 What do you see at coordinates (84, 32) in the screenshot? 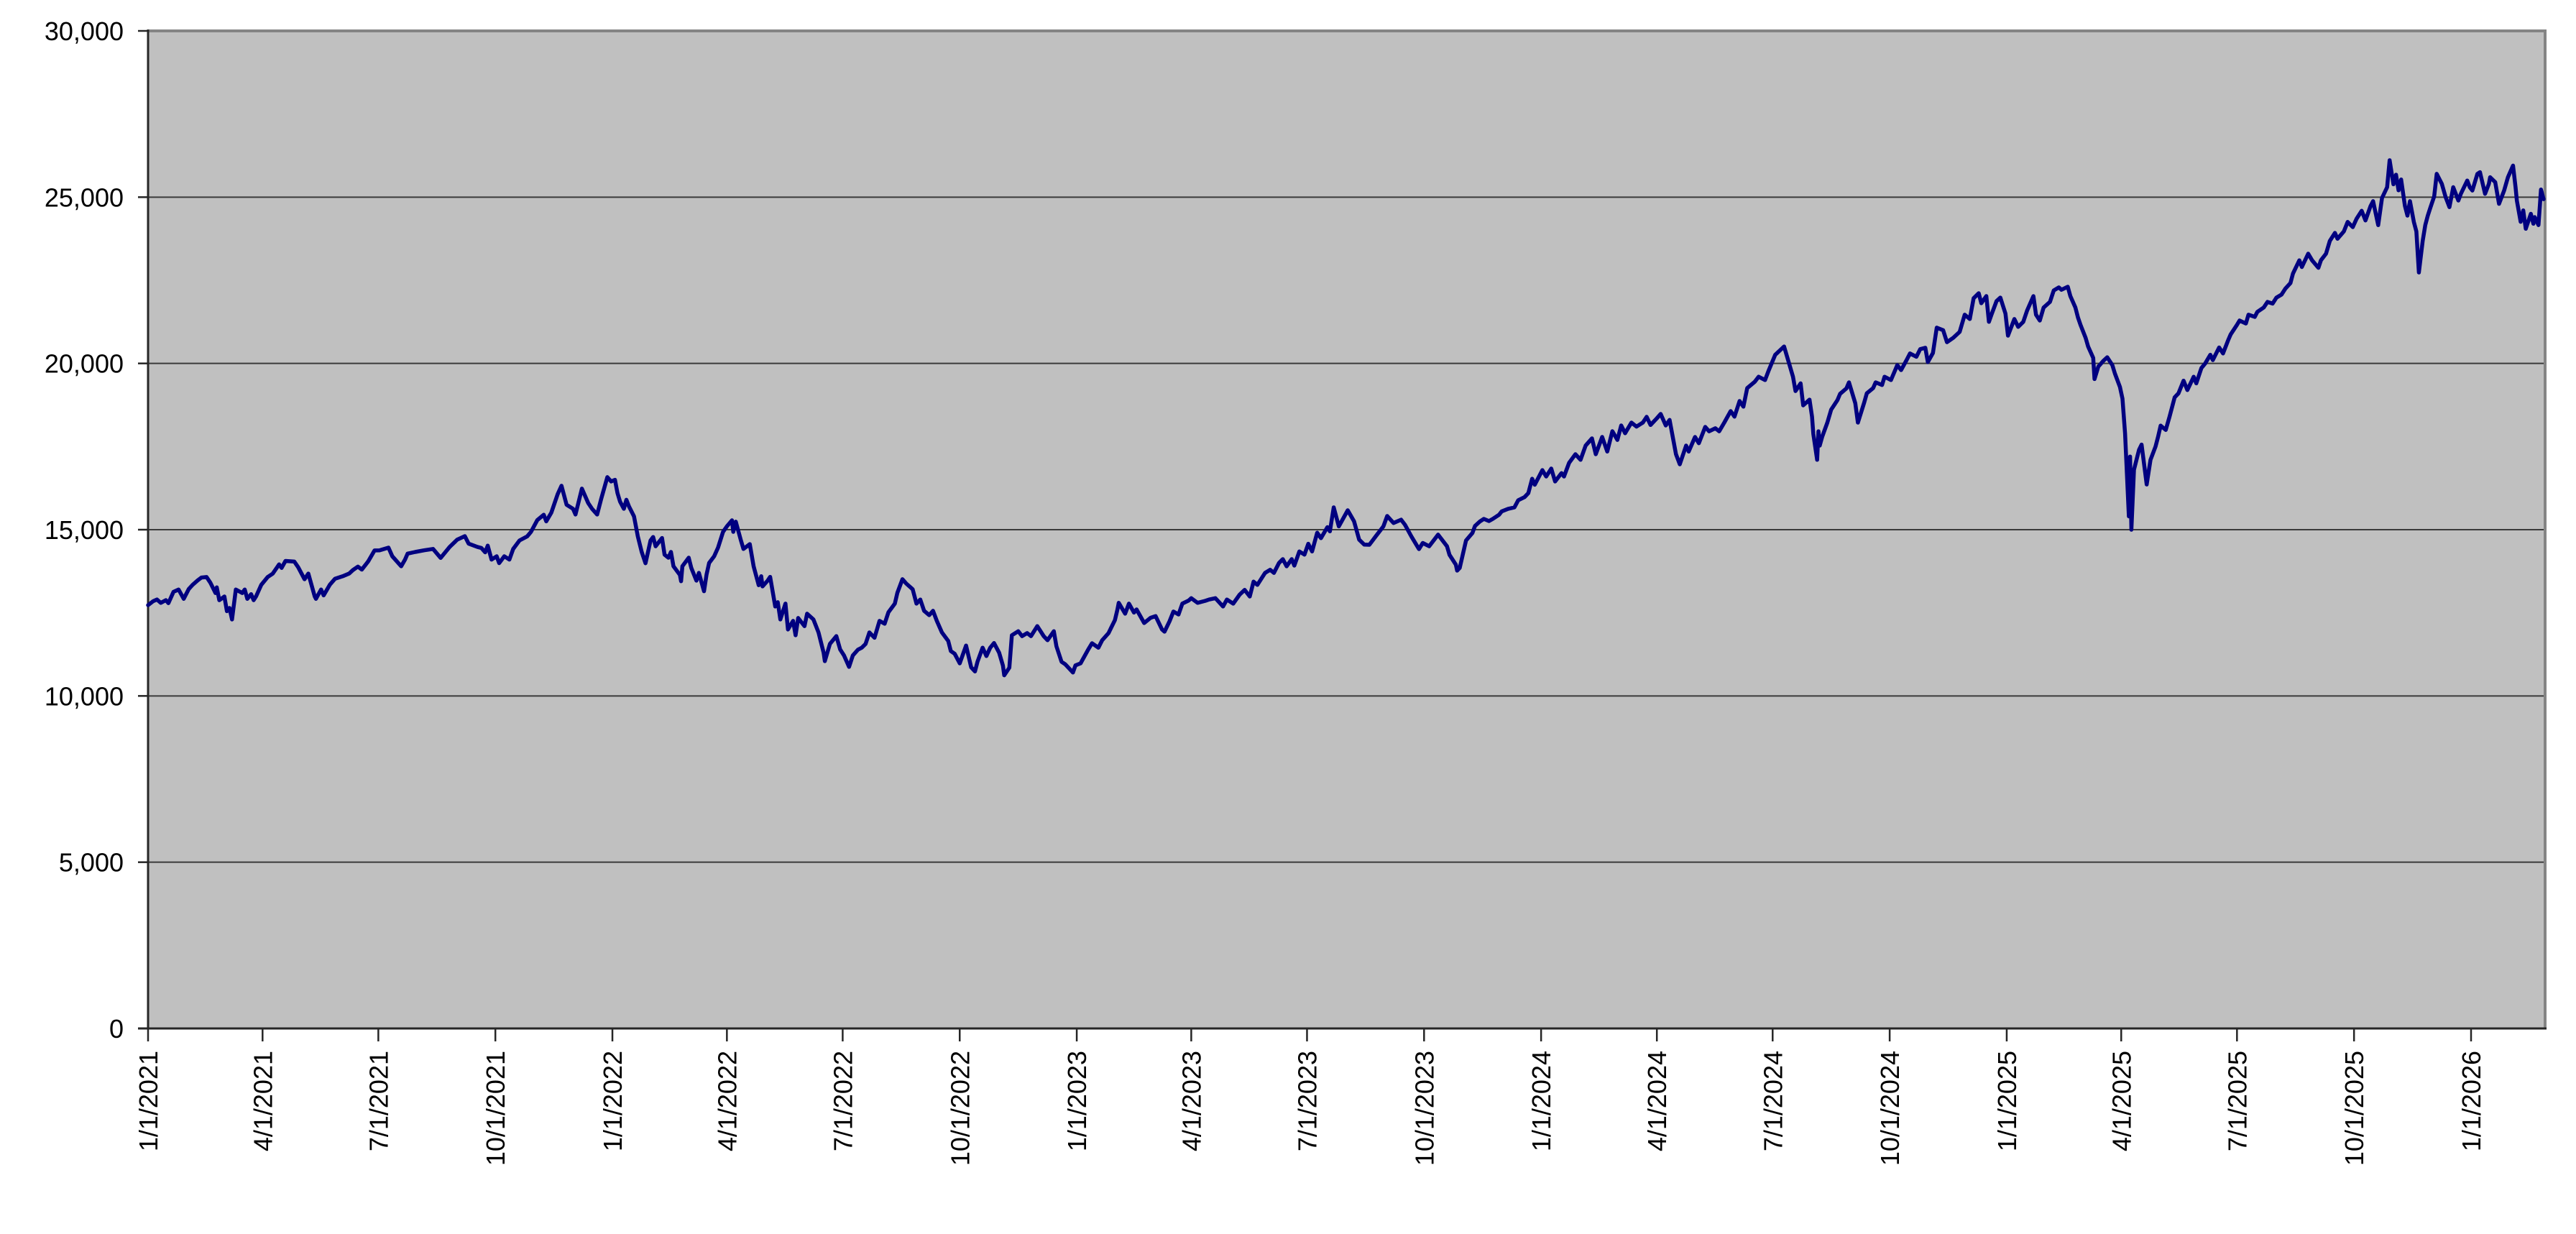
I see `y-tick-label: 30,000` at bounding box center [84, 32].